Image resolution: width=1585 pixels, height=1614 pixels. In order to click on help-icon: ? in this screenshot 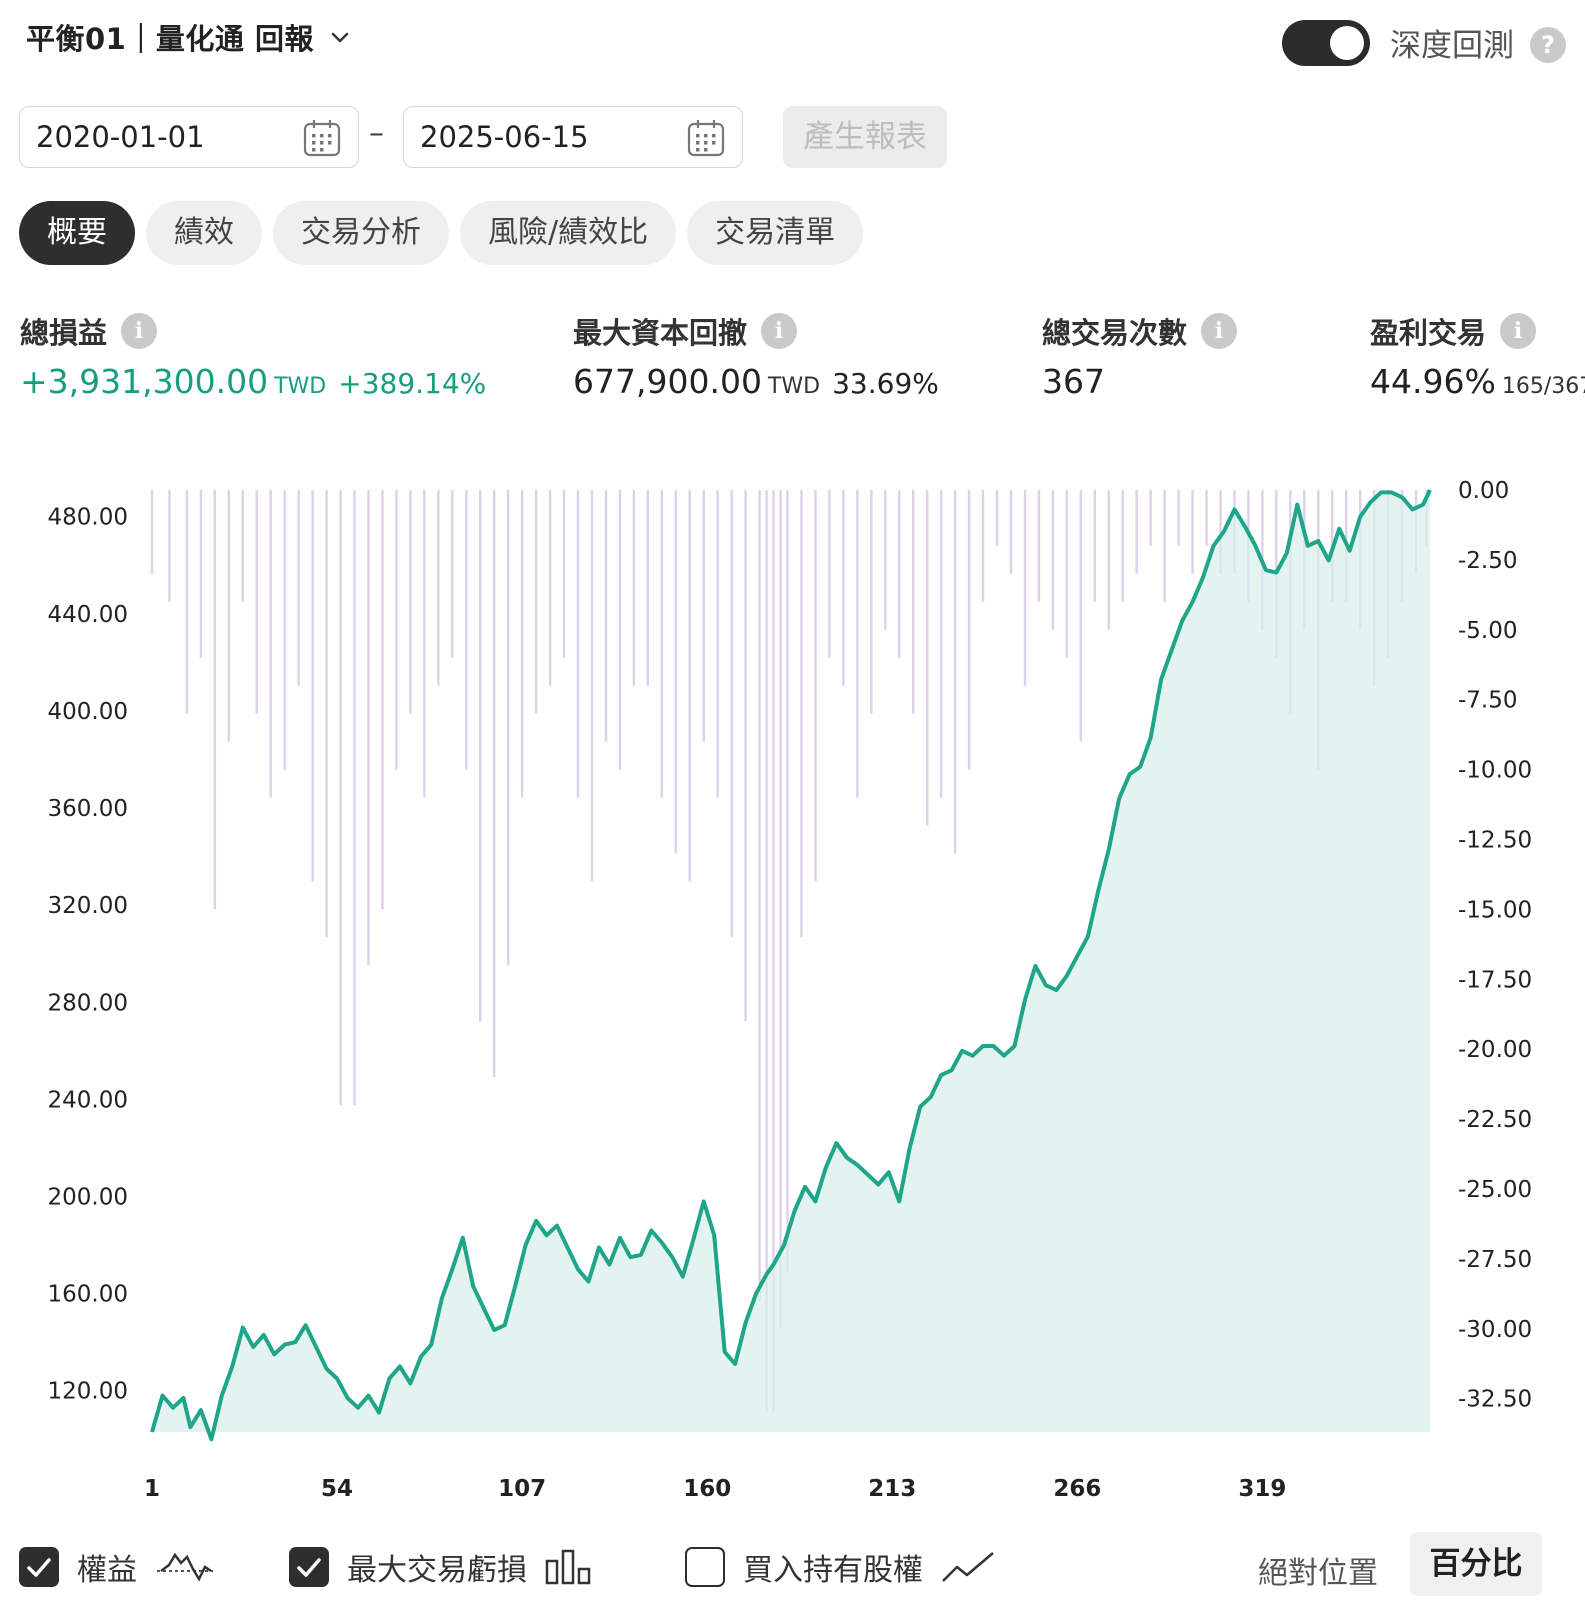, I will do `click(1548, 45)`.